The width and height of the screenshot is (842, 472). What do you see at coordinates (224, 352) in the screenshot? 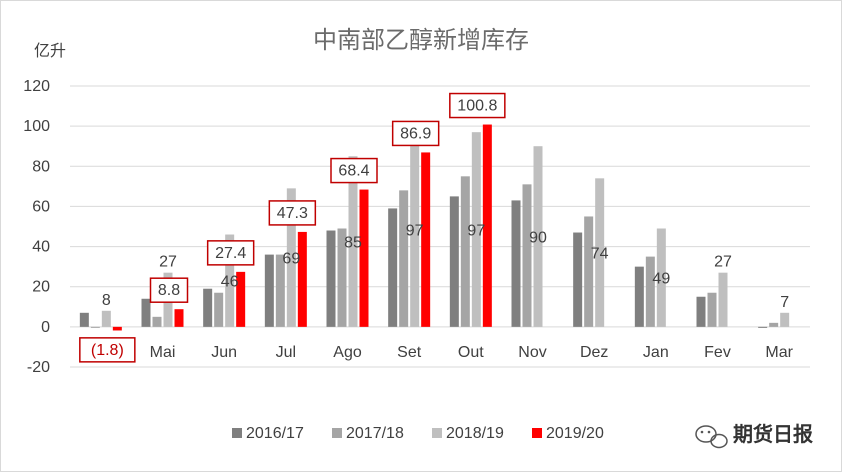
I see `x-category-label: Jun` at bounding box center [224, 352].